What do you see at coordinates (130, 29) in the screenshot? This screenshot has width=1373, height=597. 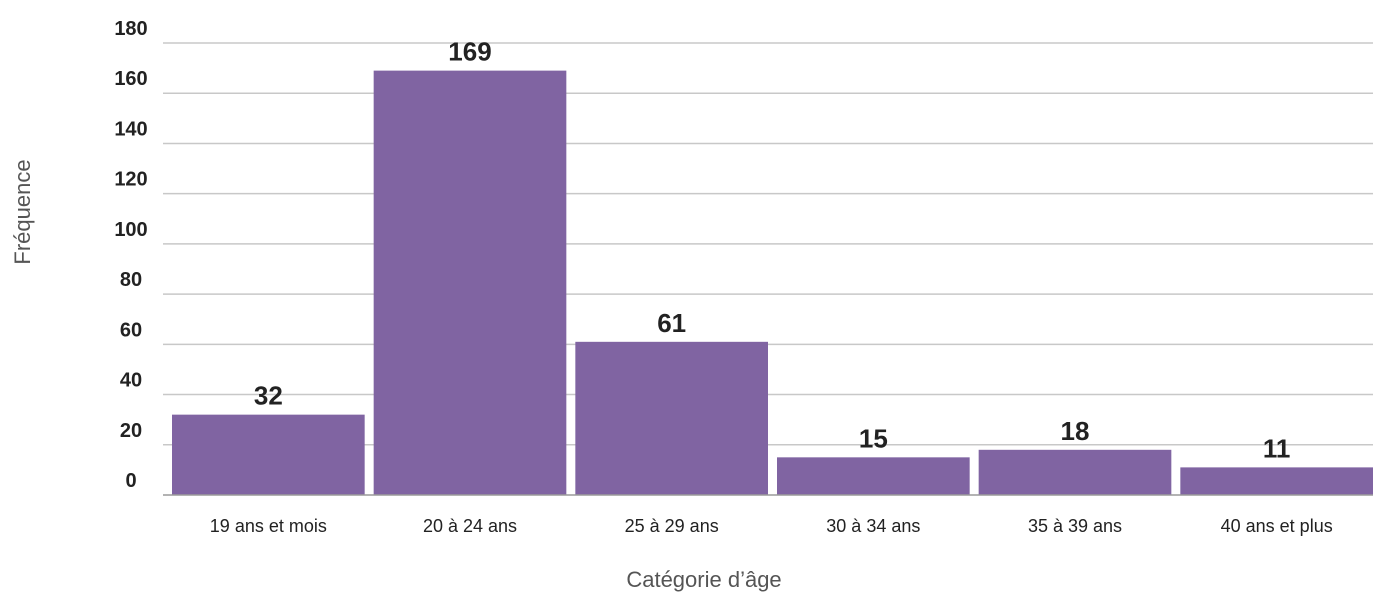 I see `y-tick-label: 180` at bounding box center [130, 29].